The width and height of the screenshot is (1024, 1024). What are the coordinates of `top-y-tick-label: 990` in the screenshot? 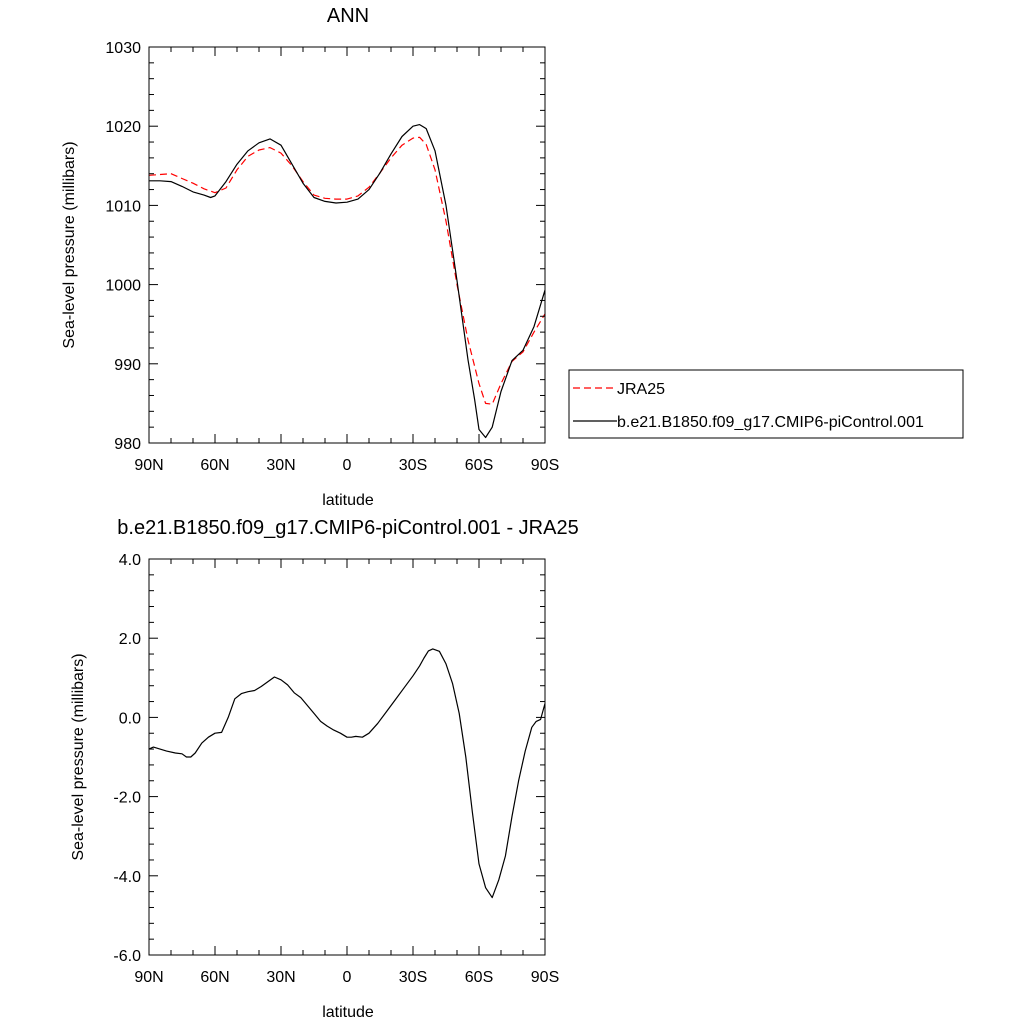 It's located at (127, 365).